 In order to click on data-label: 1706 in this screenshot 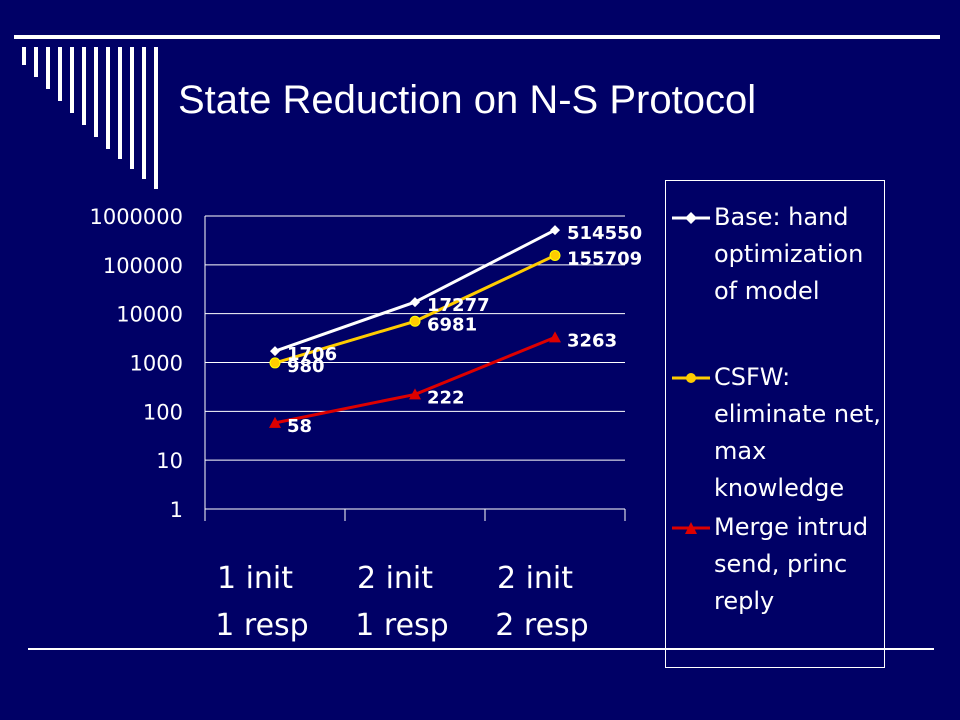, I will do `click(312, 354)`.